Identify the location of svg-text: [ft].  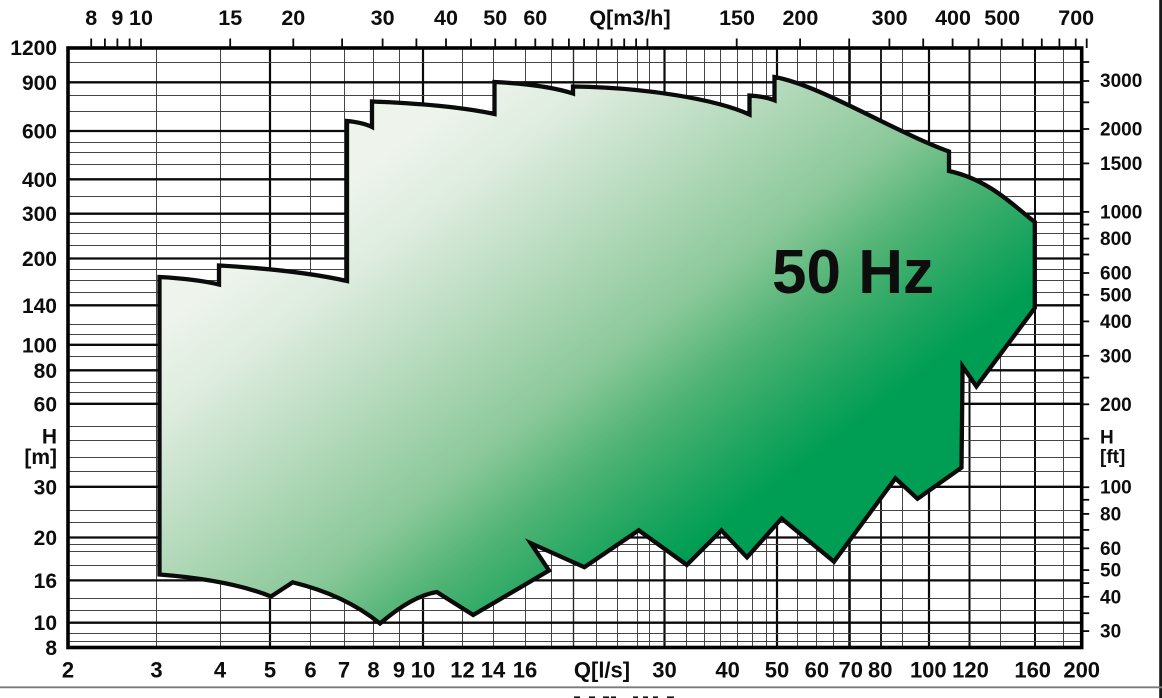
(1112, 457).